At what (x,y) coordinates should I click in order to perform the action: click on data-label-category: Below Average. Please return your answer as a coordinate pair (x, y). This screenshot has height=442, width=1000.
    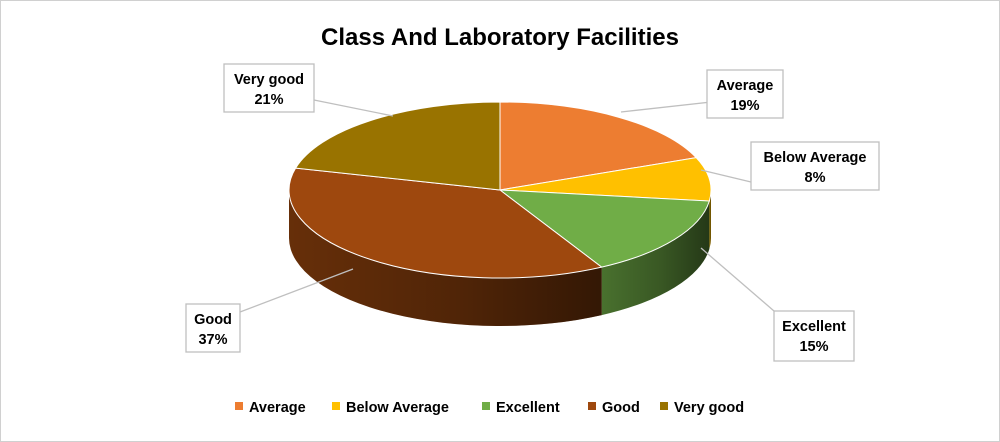
    Looking at the image, I should click on (815, 158).